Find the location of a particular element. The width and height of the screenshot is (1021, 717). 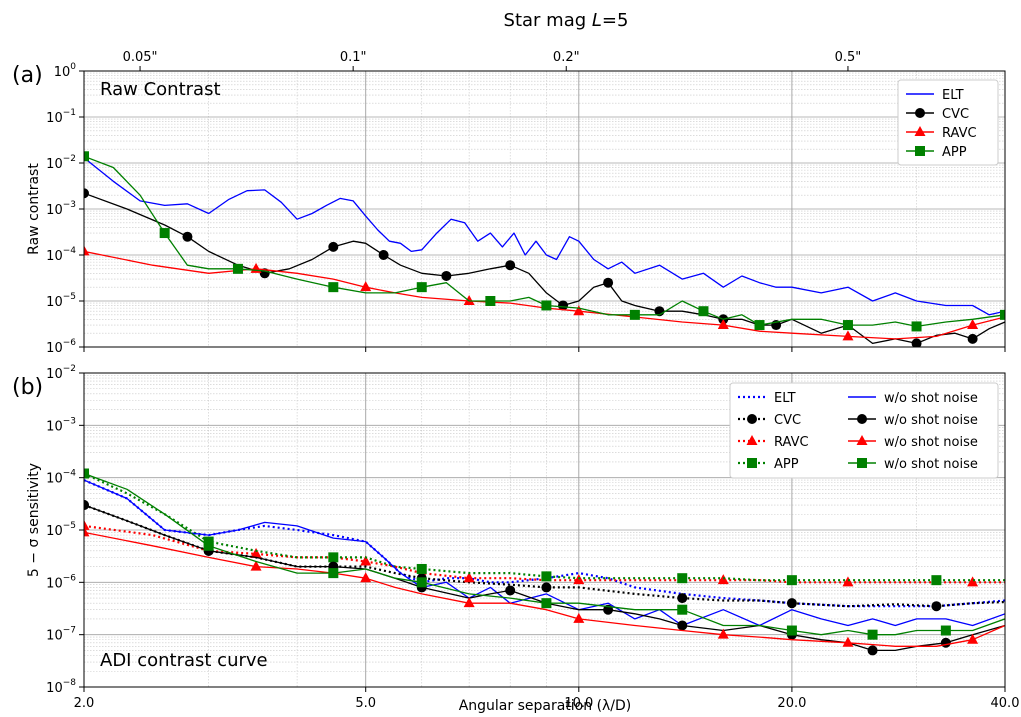

y-tick-label: 10⁰ is located at coordinates (65, 71).